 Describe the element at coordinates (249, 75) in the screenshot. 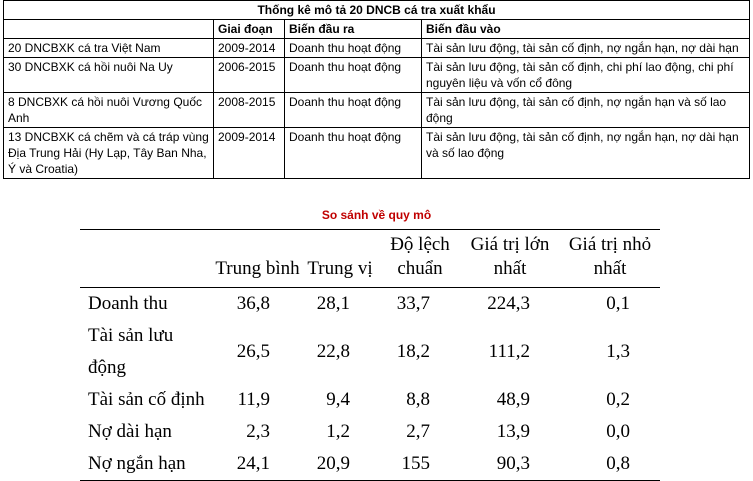

I see `cell: 2006-2015` at that location.